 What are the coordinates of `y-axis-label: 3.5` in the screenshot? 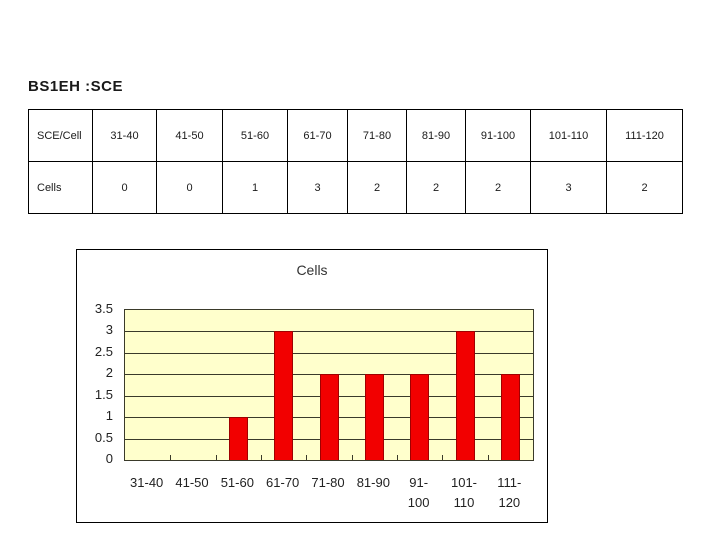 It's located at (103, 308).